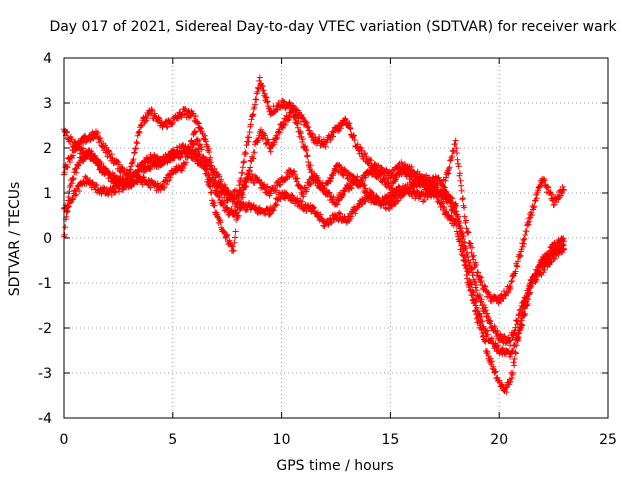 The height and width of the screenshot is (480, 640). What do you see at coordinates (47, 239) in the screenshot?
I see `y-tick-label: 0` at bounding box center [47, 239].